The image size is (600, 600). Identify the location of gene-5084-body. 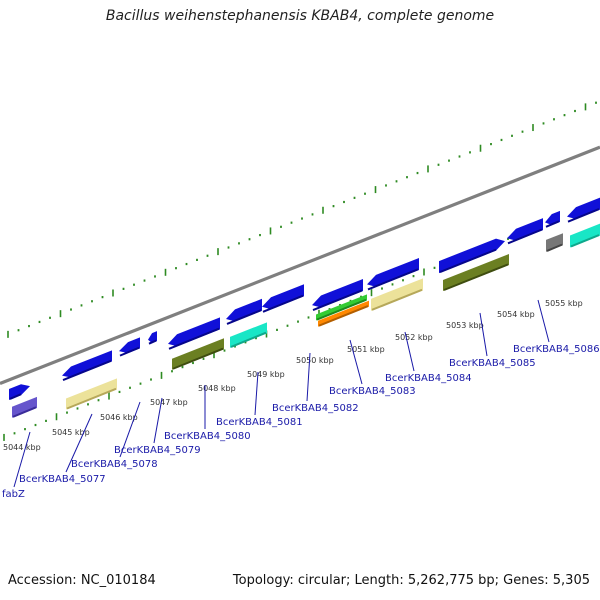
(393, 272).